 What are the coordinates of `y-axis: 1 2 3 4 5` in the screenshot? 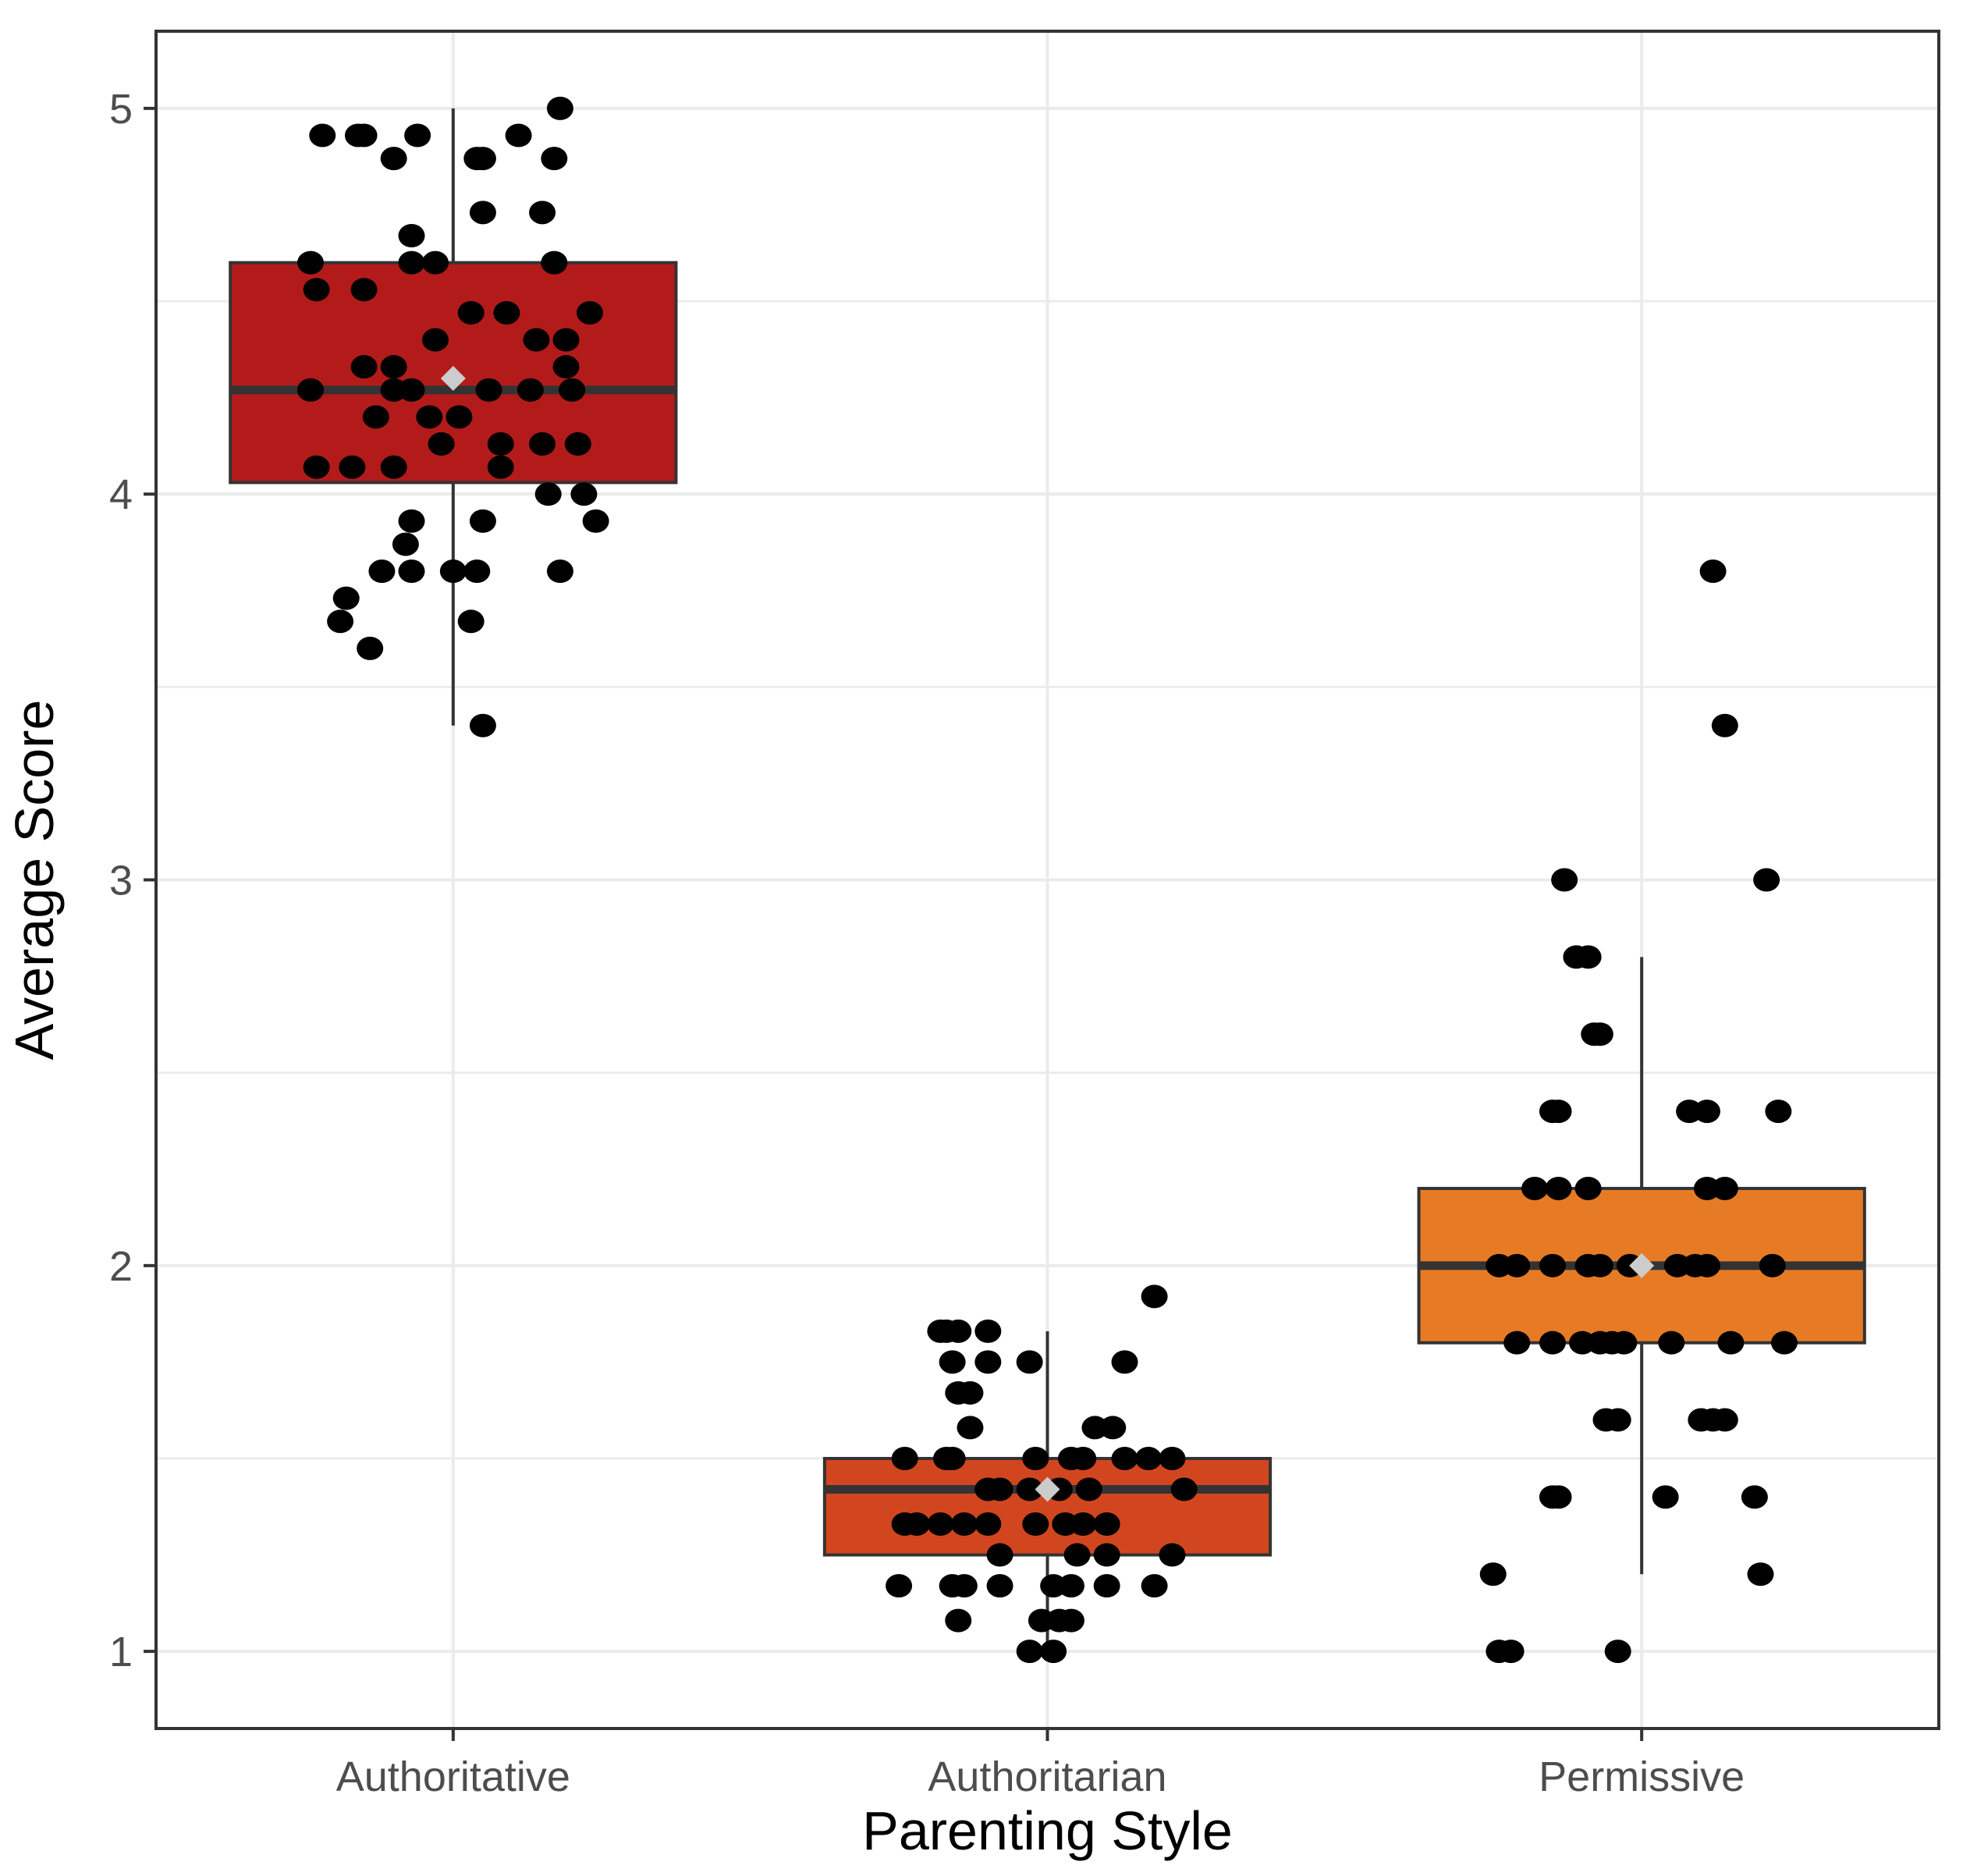 It's located at (132, 880).